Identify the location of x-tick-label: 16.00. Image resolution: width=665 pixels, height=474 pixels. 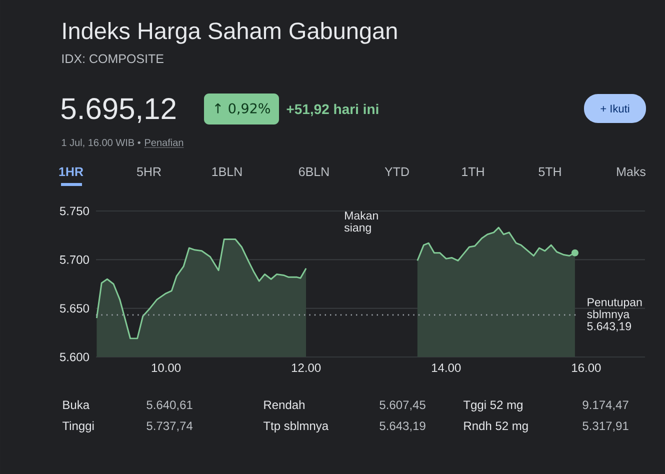
(586, 368).